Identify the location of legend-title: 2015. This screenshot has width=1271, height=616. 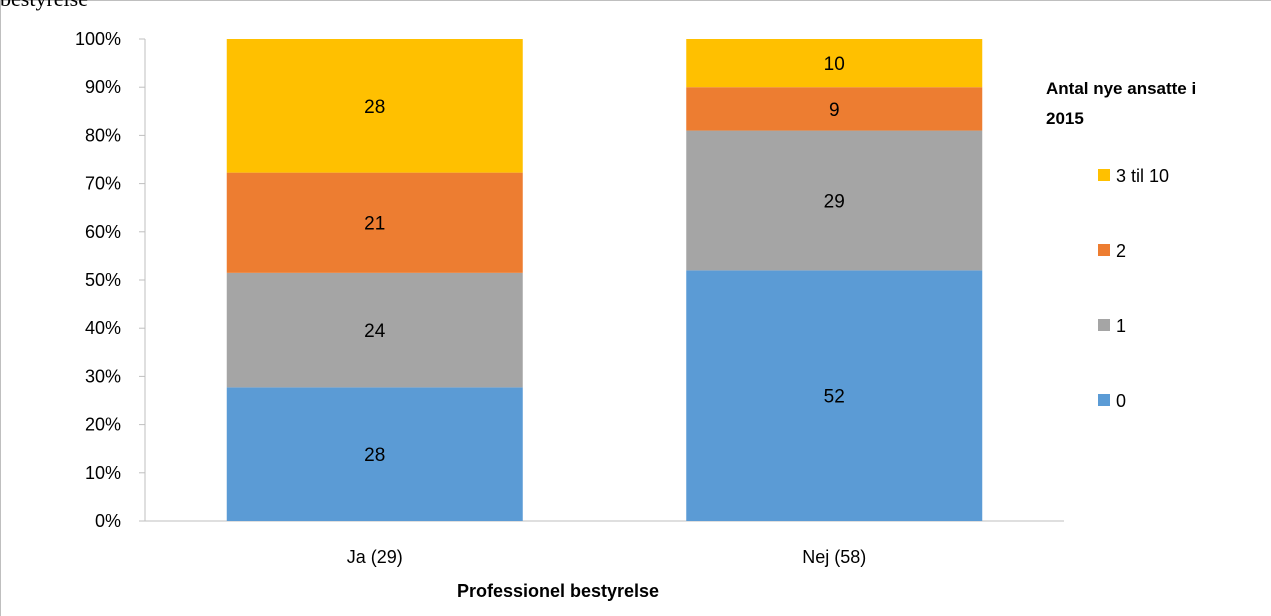
(1065, 118).